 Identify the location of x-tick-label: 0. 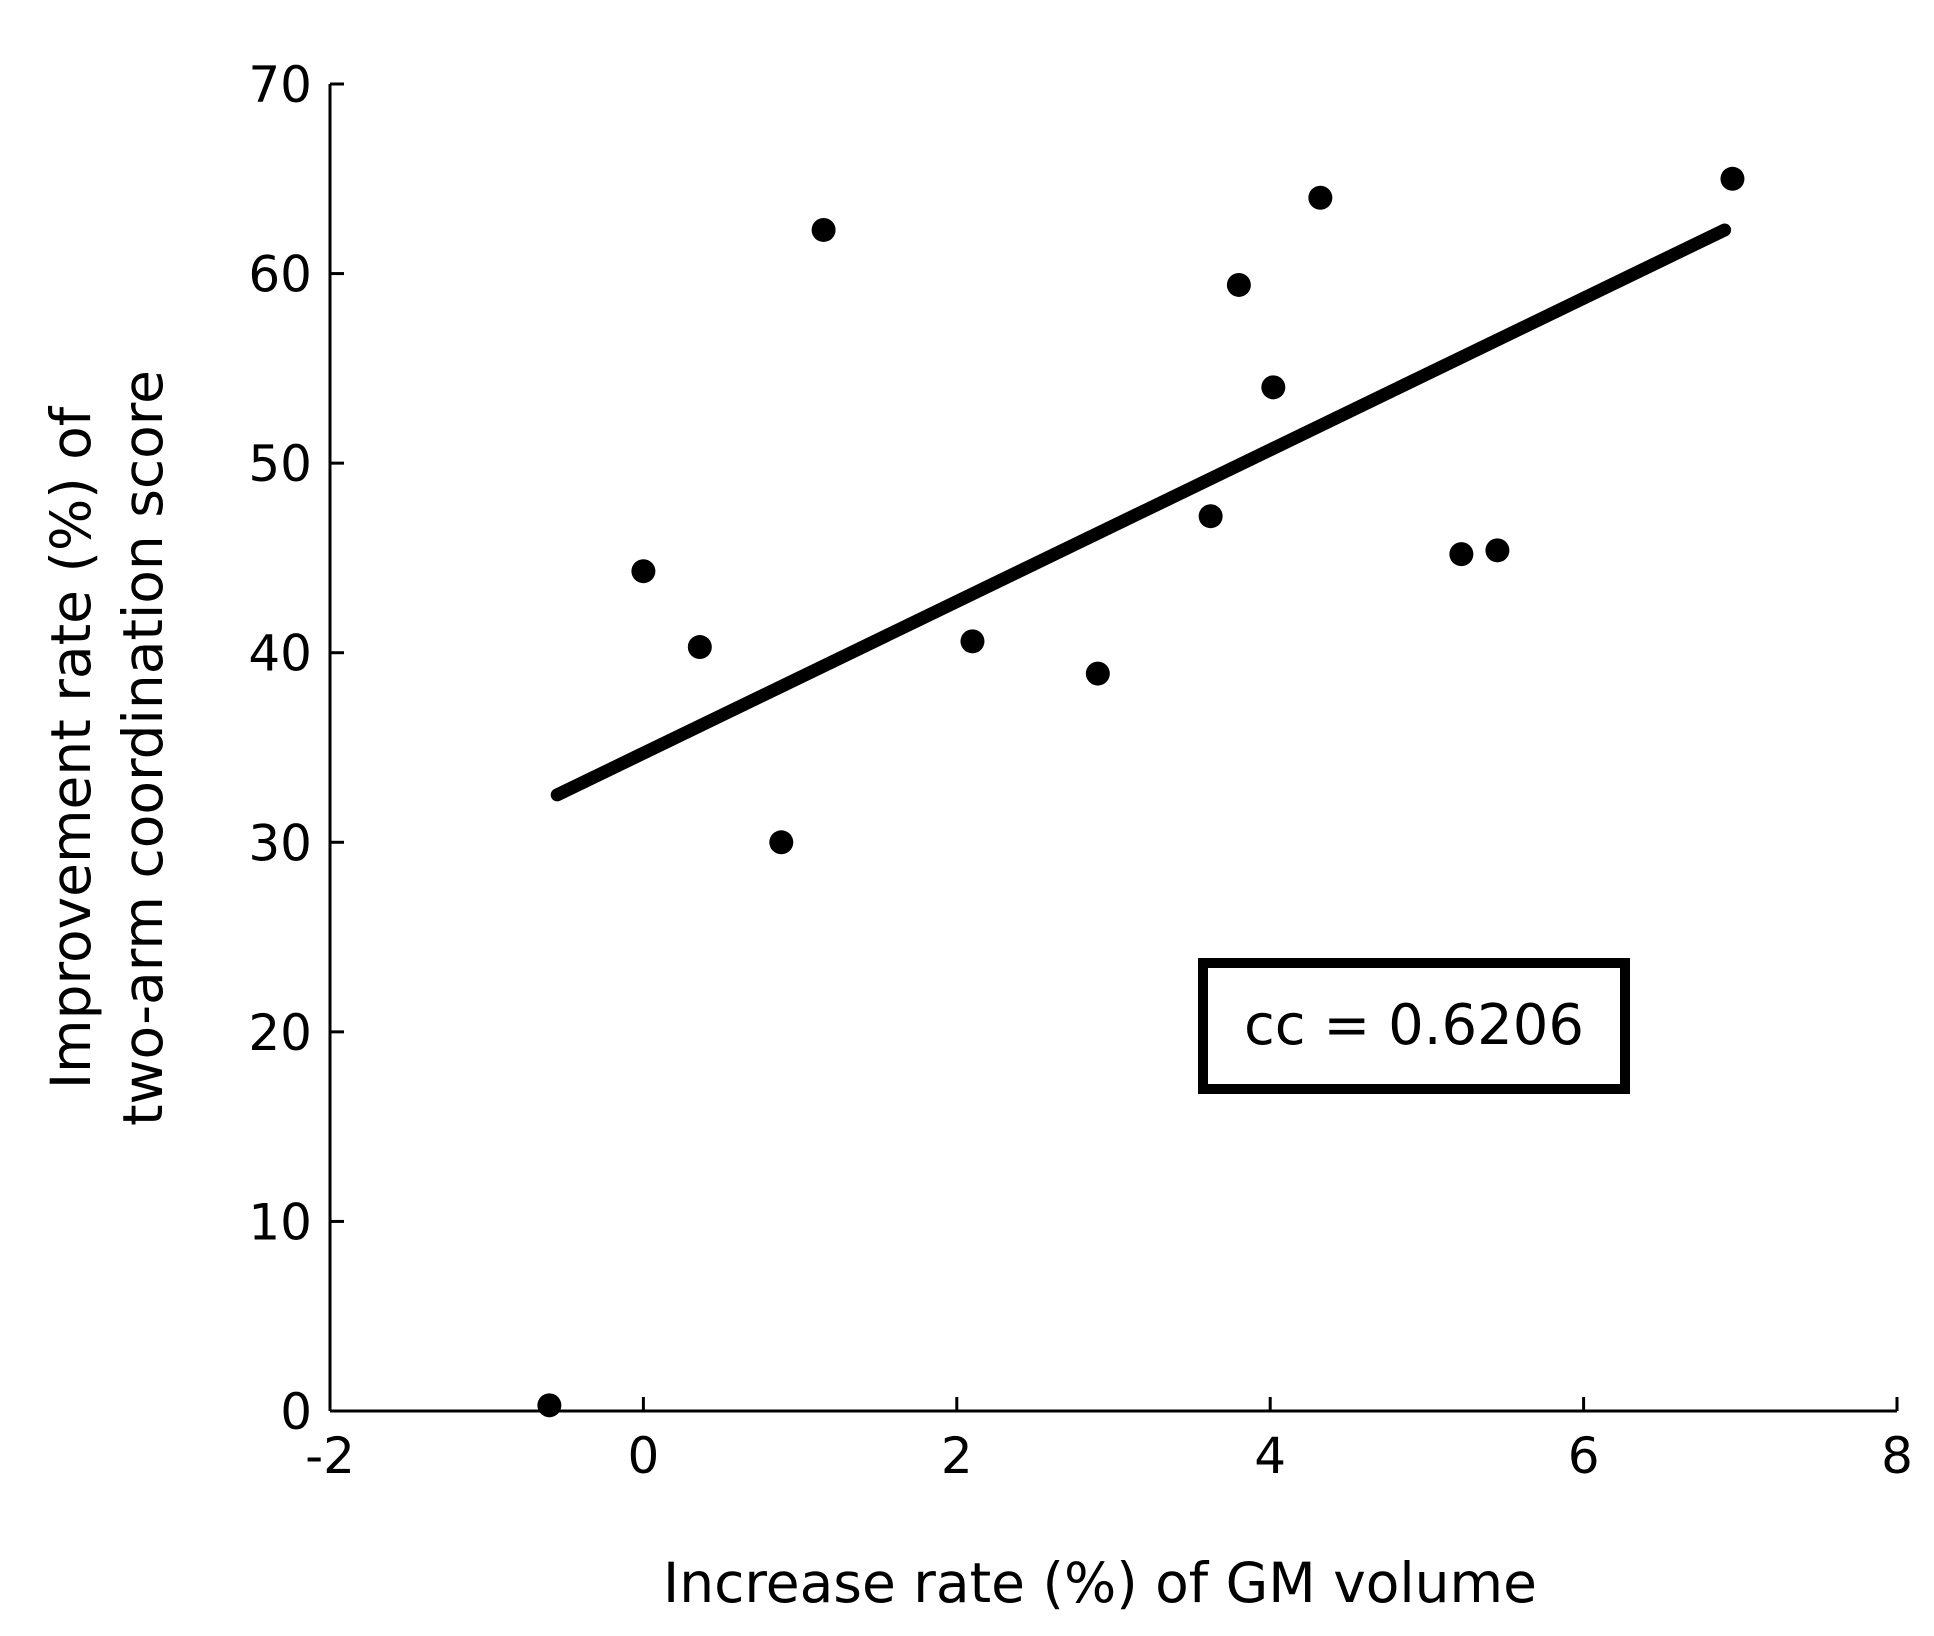
(643, 1456).